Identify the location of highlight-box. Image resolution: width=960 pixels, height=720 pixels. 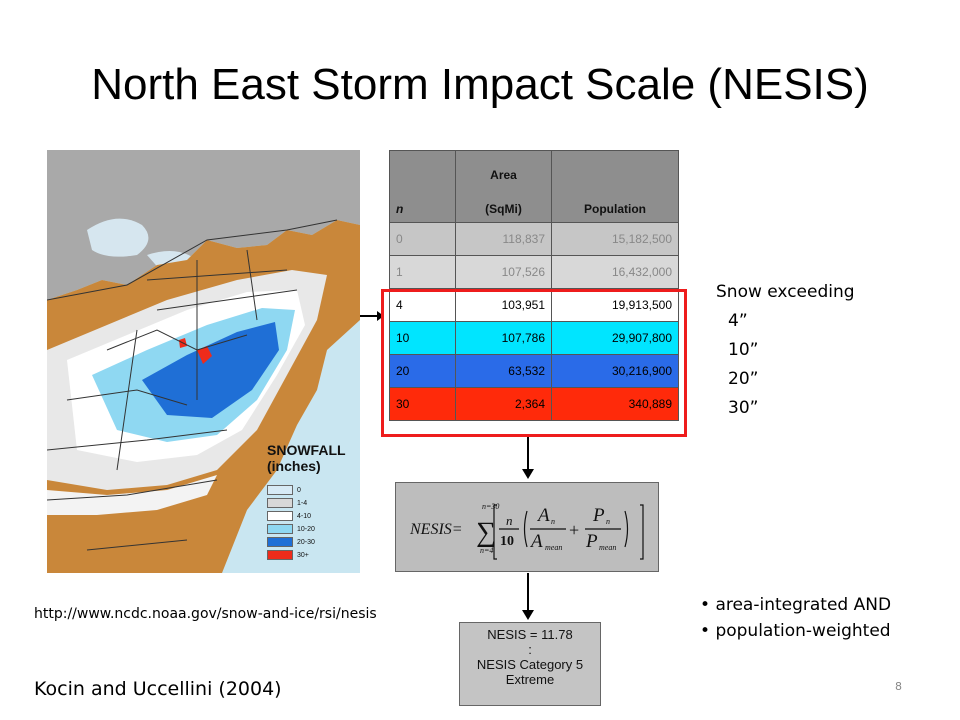
(534, 363).